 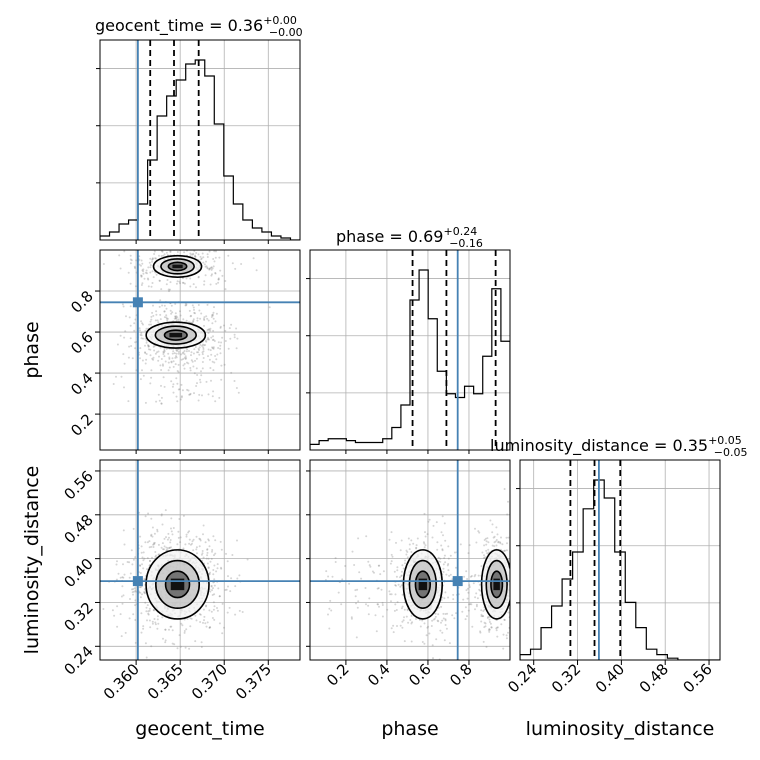 What do you see at coordinates (176, 335) in the screenshot?
I see `density-peak` at bounding box center [176, 335].